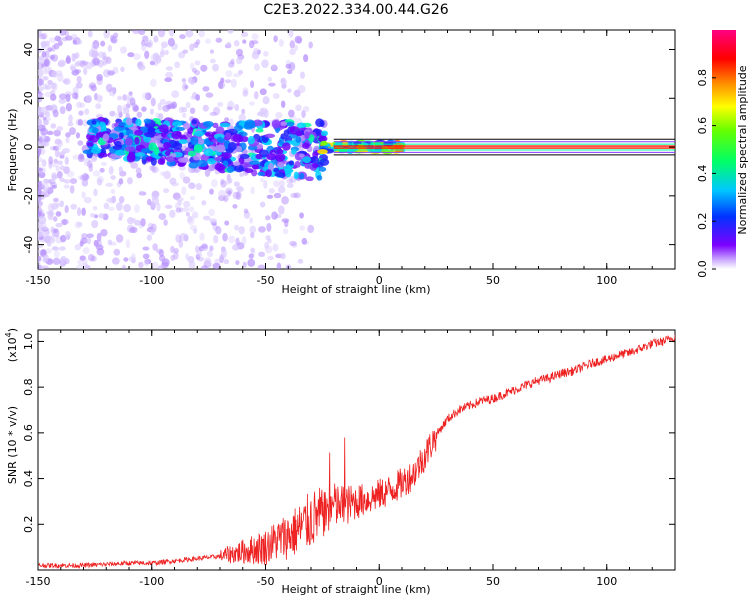  Describe the element at coordinates (702, 126) in the screenshot. I see `colorbar-tick-label: 0.6` at that location.